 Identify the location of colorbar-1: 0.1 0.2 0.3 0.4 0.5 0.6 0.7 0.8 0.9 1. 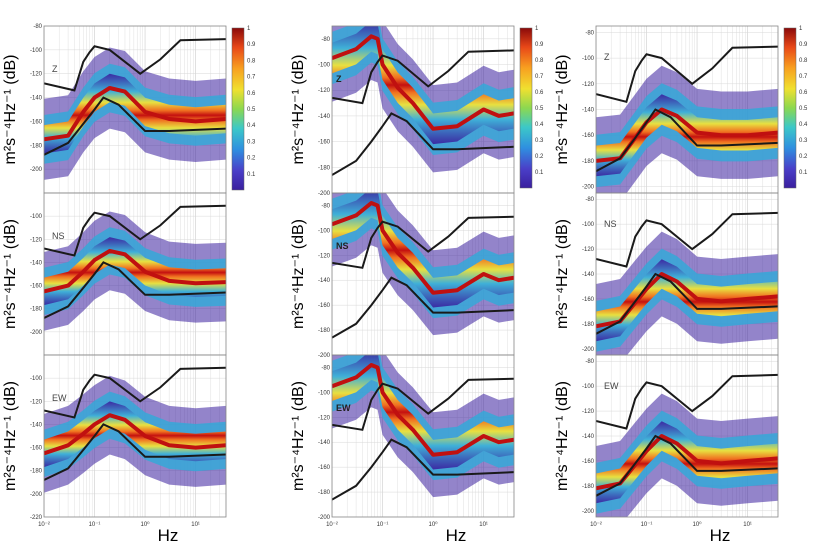
(243, 108).